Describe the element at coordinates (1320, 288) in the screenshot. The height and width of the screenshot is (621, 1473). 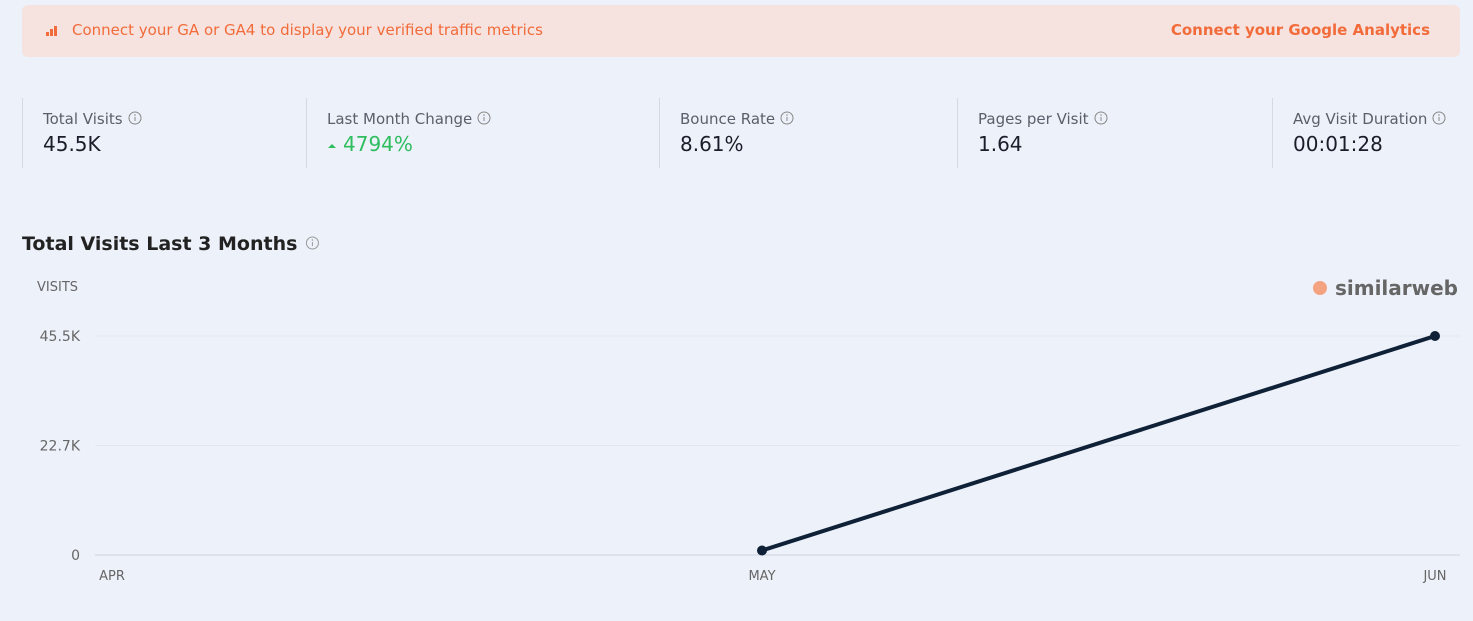
I see `watermark-logo` at that location.